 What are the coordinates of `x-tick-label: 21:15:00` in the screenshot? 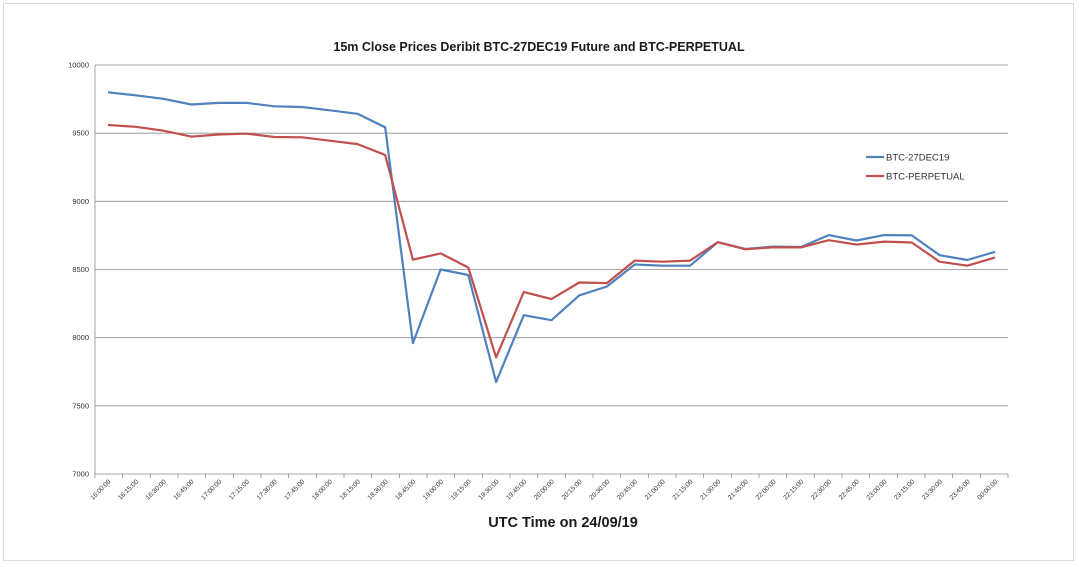 It's located at (682, 489).